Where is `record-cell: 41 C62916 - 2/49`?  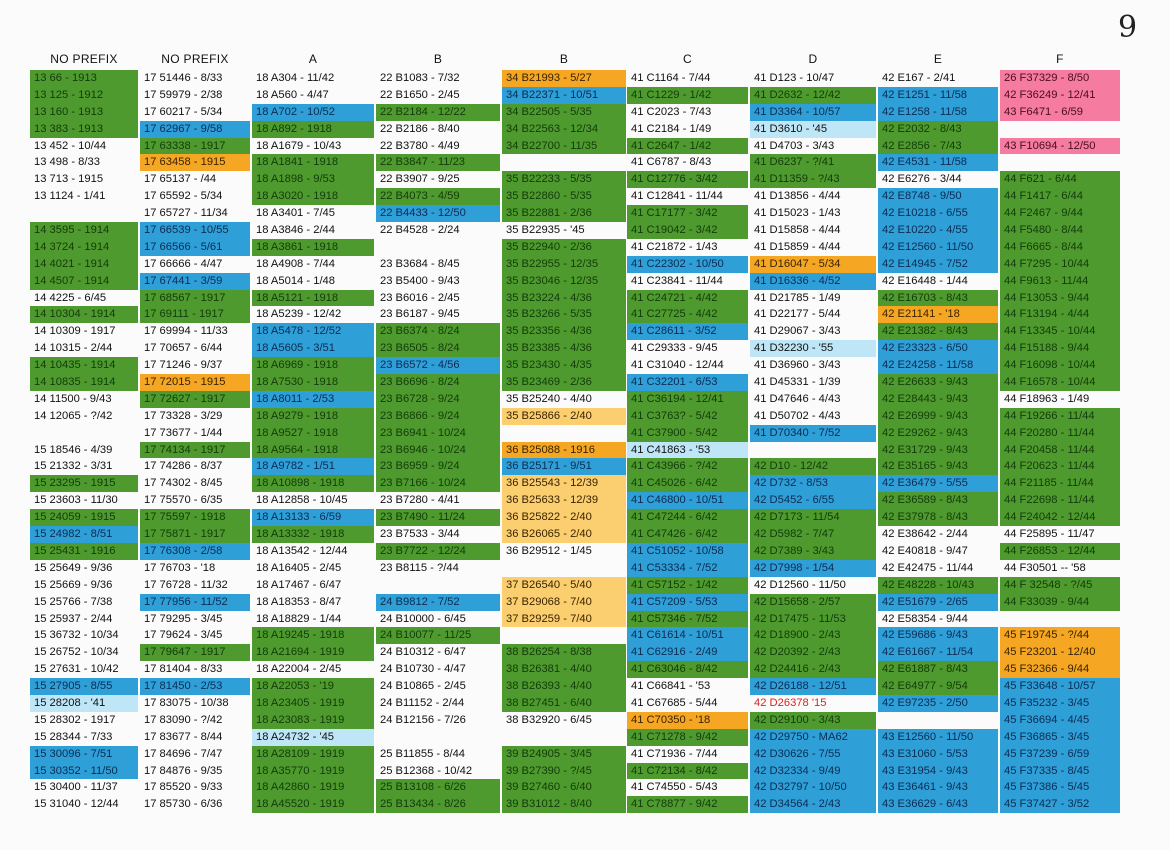 record-cell: 41 C62916 - 2/49 is located at coordinates (687, 653).